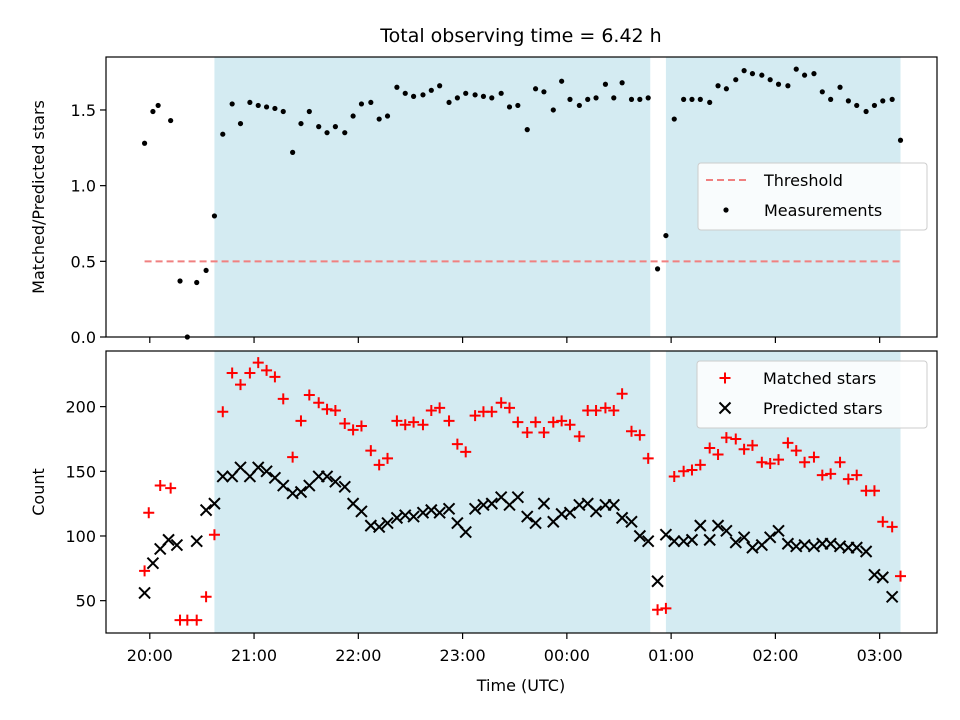  I want to click on legend-label: Threshold, so click(803, 180).